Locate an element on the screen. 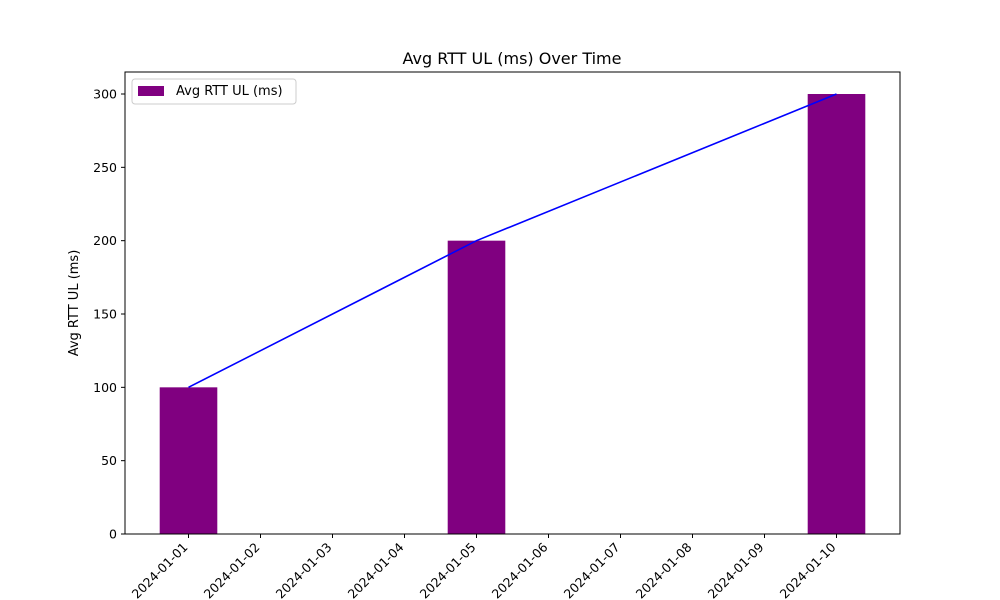 This screenshot has width=1000, height=600. y-axis: 0 50 100 150 200 250 300 is located at coordinates (109, 314).